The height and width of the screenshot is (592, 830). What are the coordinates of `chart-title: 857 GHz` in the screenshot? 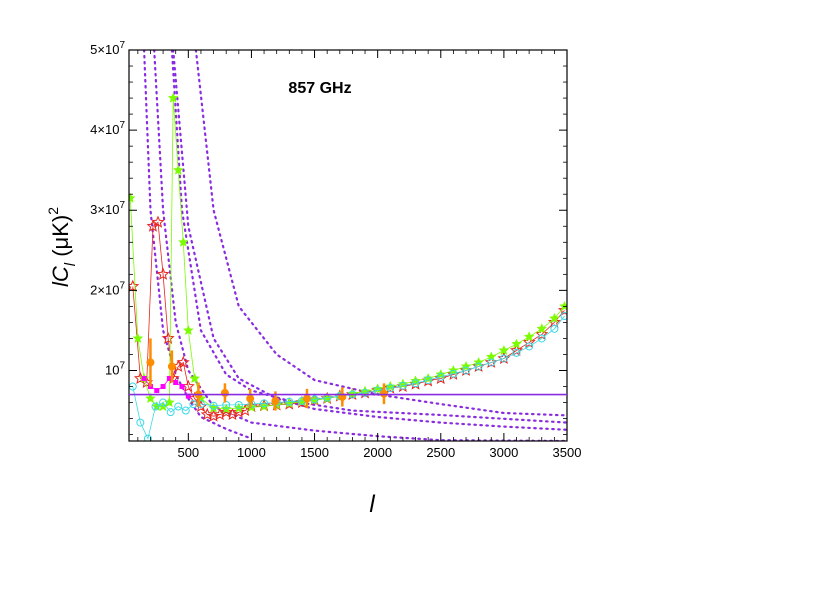 It's located at (319, 88).